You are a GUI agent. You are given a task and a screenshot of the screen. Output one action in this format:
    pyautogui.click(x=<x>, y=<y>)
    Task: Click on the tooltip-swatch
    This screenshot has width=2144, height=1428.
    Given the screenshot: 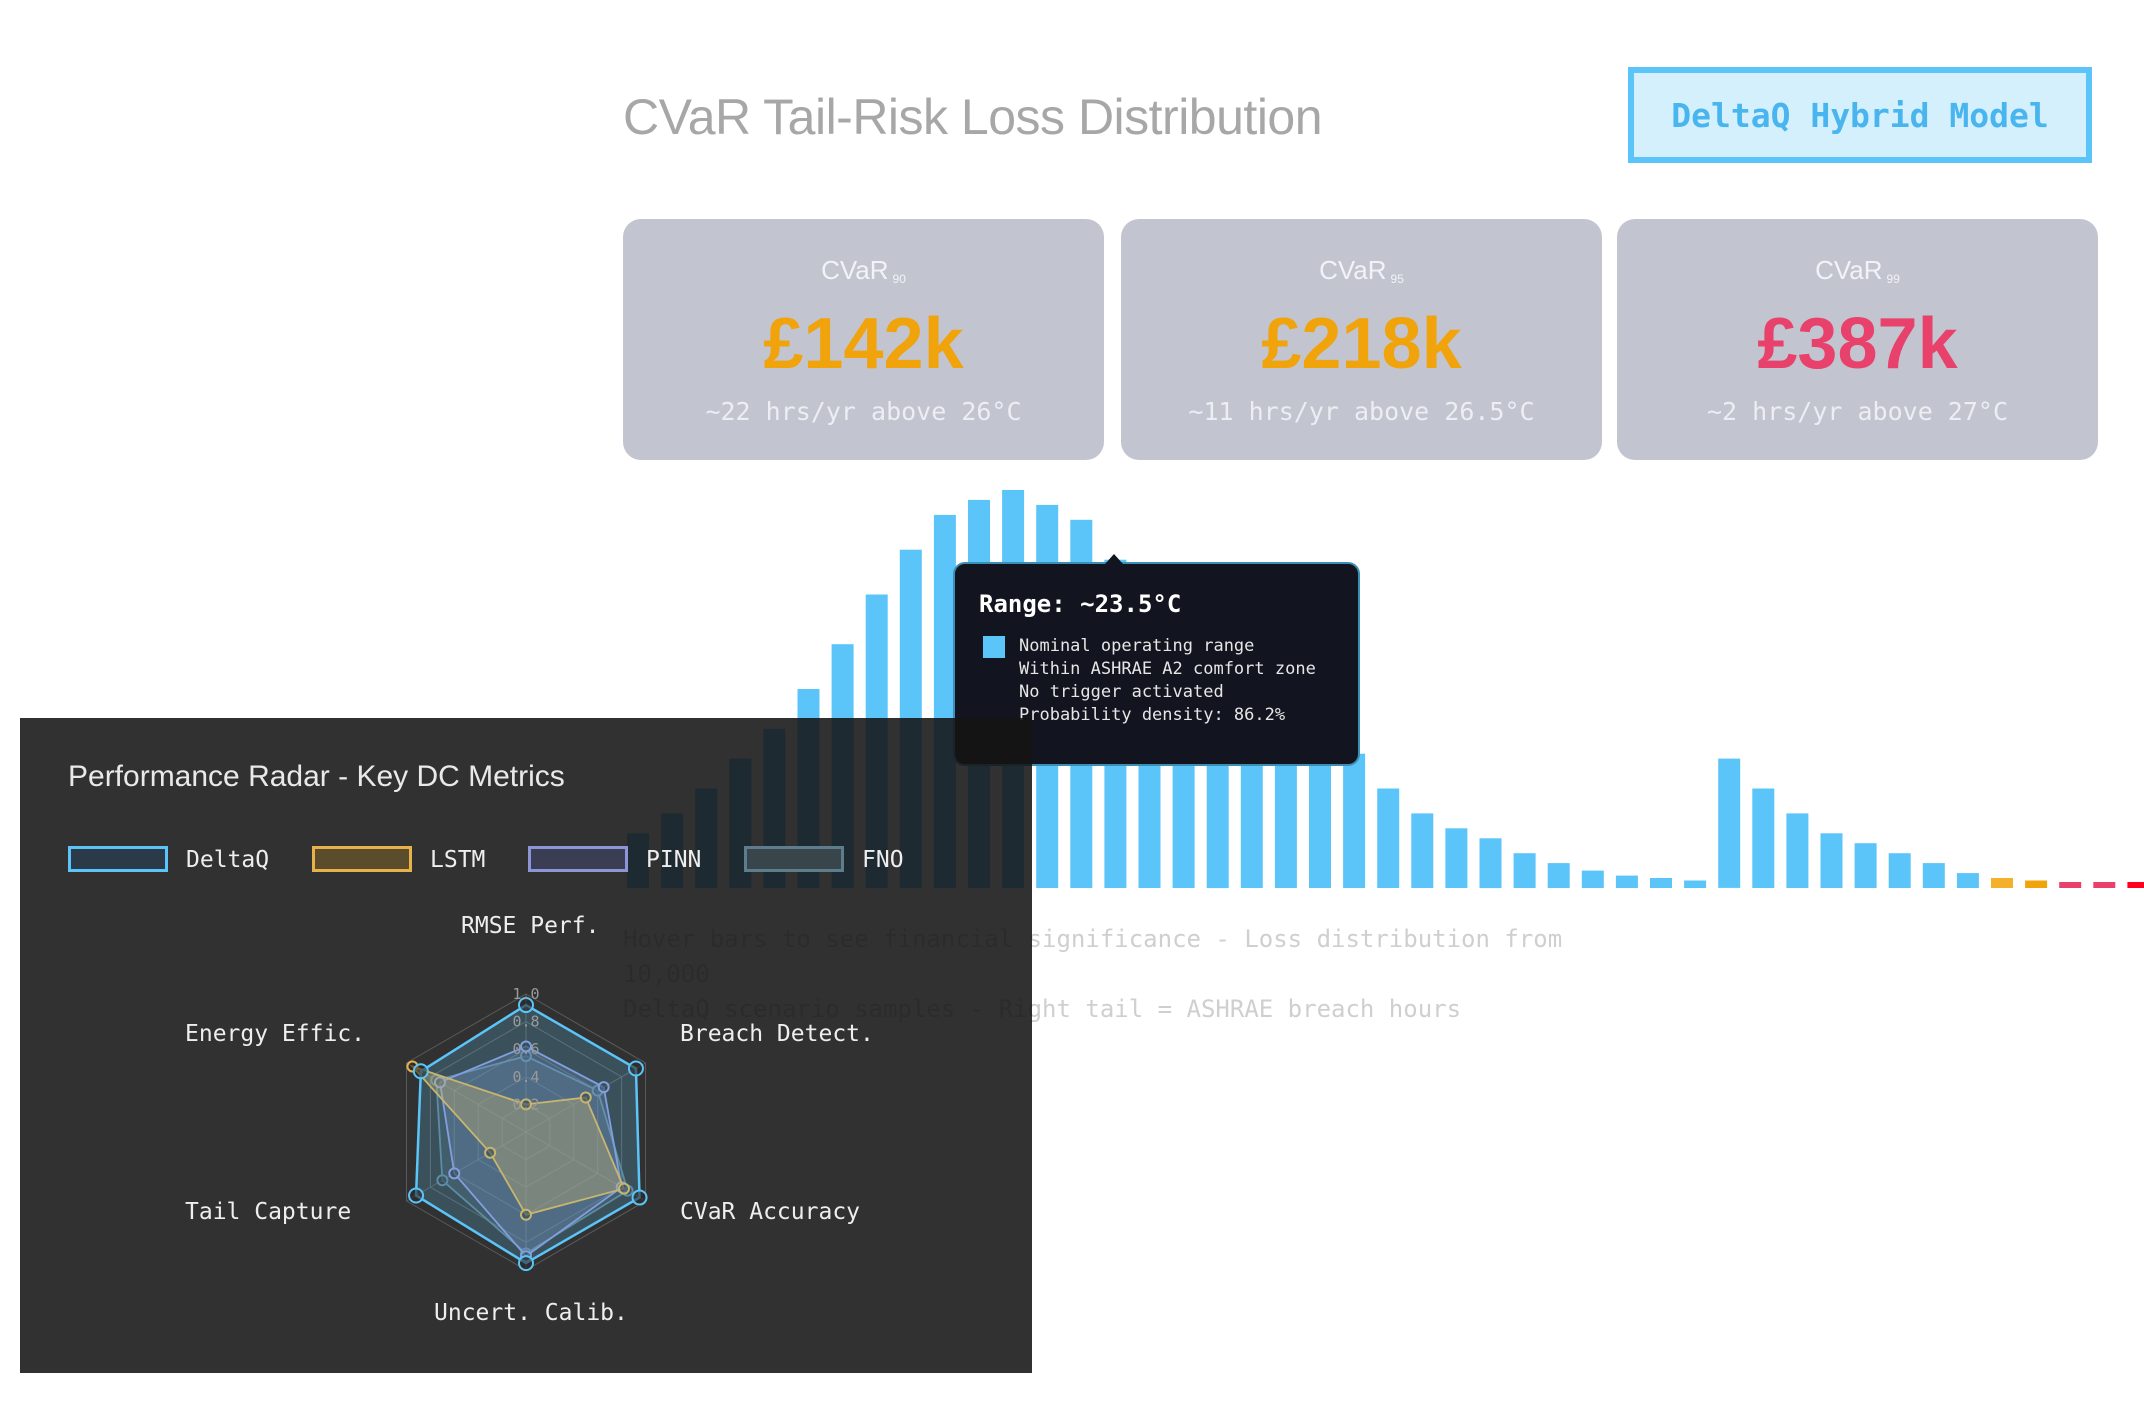 What is the action you would take?
    pyautogui.click(x=994, y=647)
    